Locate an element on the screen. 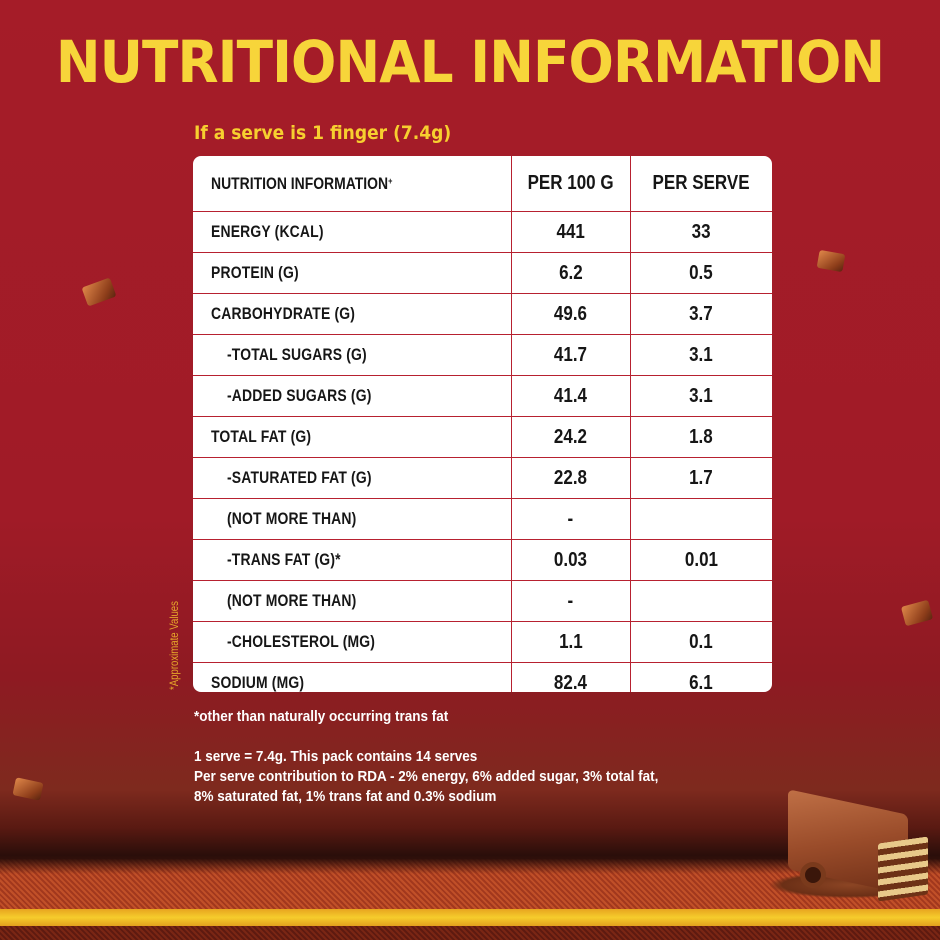  table-row: -TRANS FAT (G)* 0.03 0.01 is located at coordinates (482, 560).